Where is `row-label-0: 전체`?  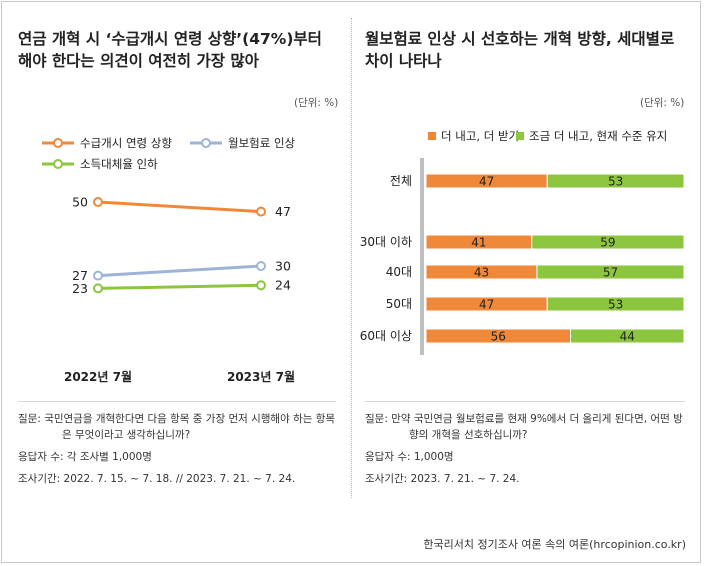
row-label-0: 전체 is located at coordinates (401, 181).